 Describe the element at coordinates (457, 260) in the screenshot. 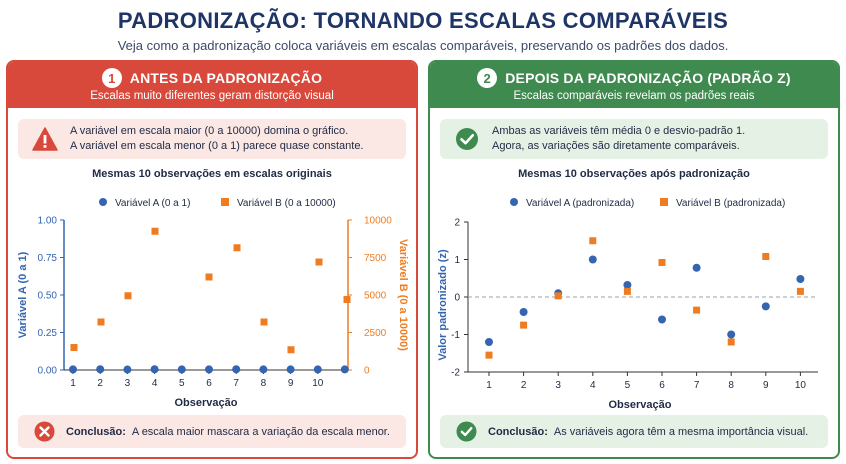

I see `y-tick-label: 1` at that location.